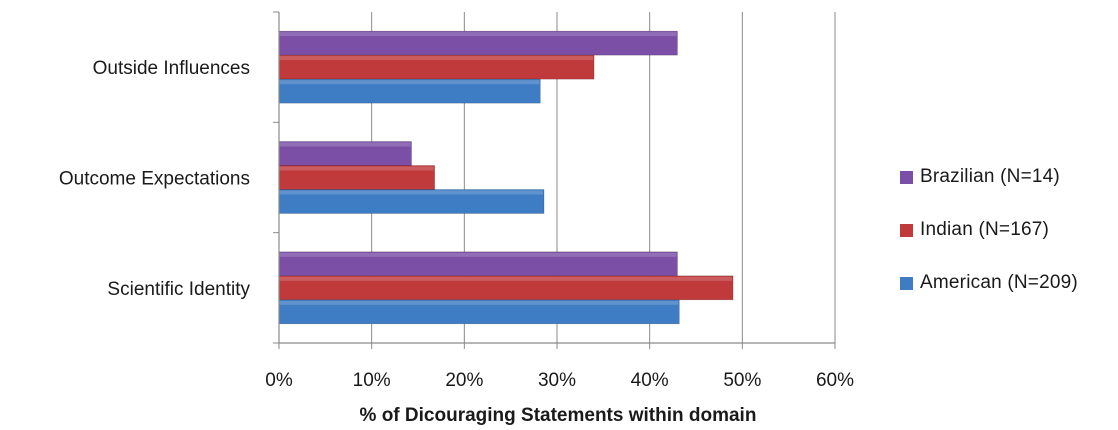  What do you see at coordinates (835, 380) in the screenshot?
I see `x-tick-label: 60%` at bounding box center [835, 380].